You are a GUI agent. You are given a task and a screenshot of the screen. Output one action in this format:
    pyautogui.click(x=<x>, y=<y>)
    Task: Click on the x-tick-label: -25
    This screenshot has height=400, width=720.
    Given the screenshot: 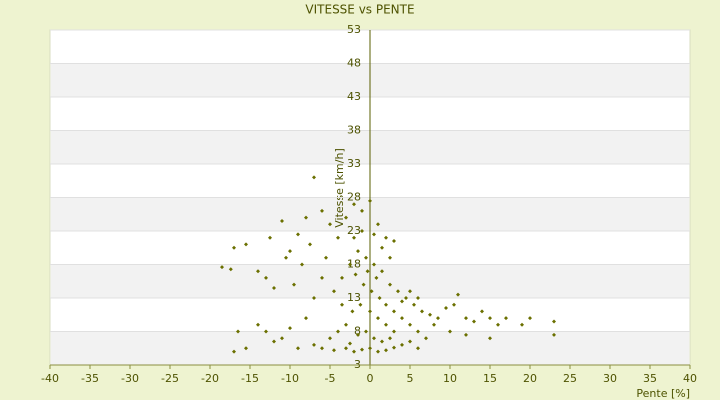 What is the action you would take?
    pyautogui.click(x=170, y=378)
    